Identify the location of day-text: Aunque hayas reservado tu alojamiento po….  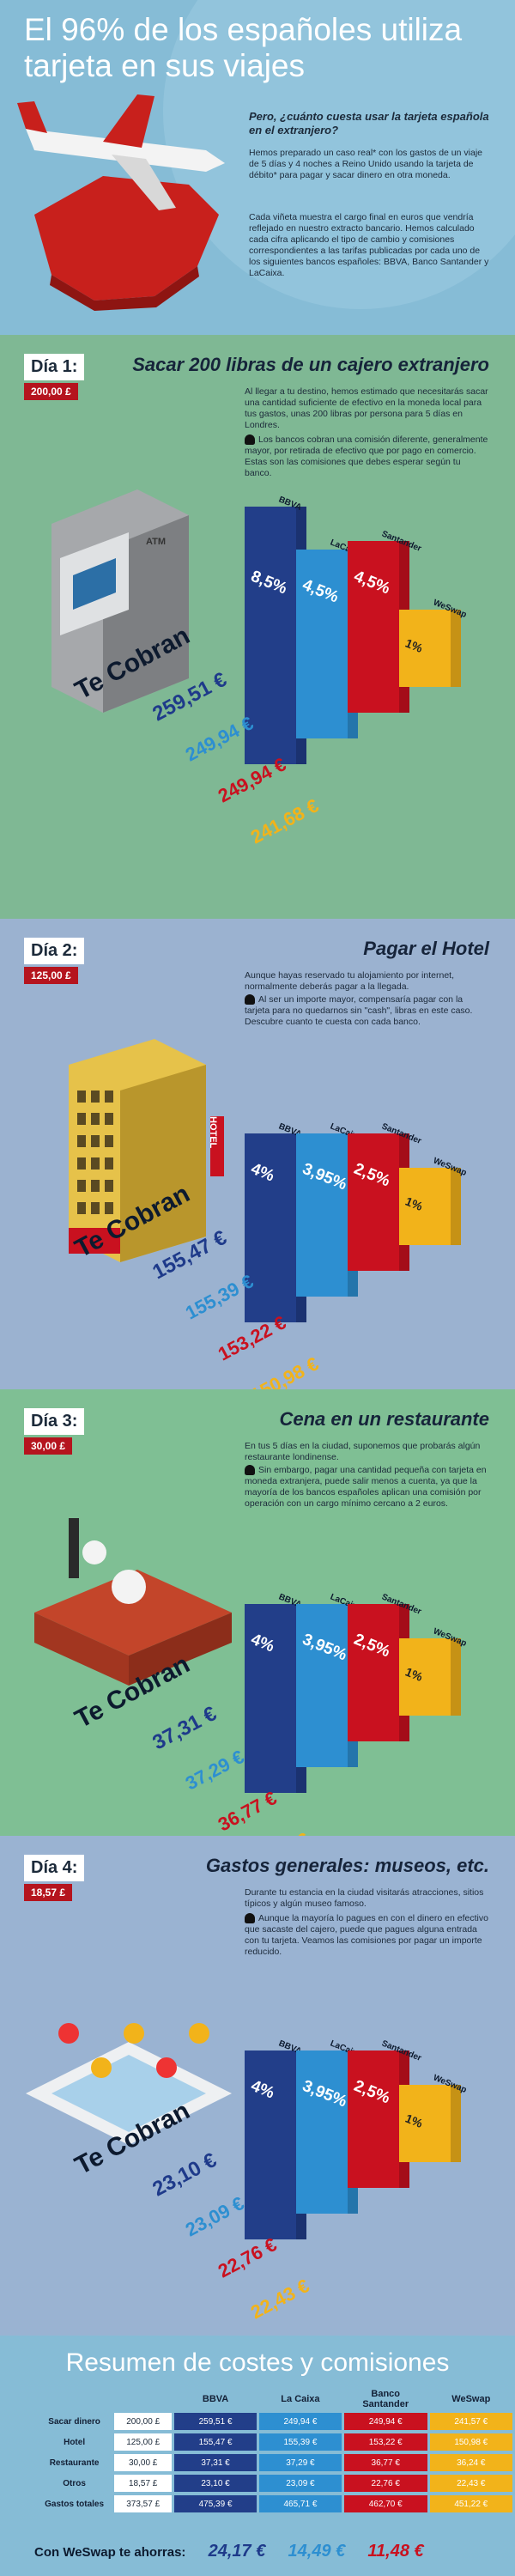
(349, 981).